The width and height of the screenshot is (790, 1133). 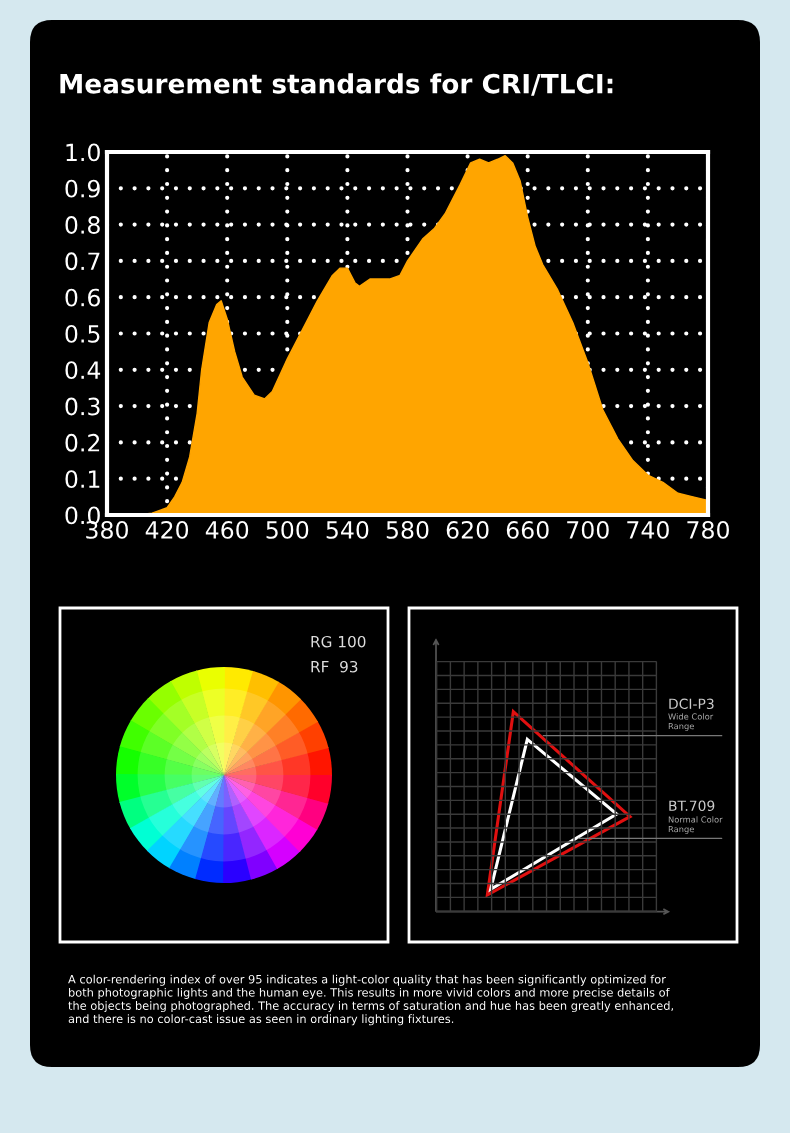 I want to click on x-tick-label: 620, so click(x=467, y=529).